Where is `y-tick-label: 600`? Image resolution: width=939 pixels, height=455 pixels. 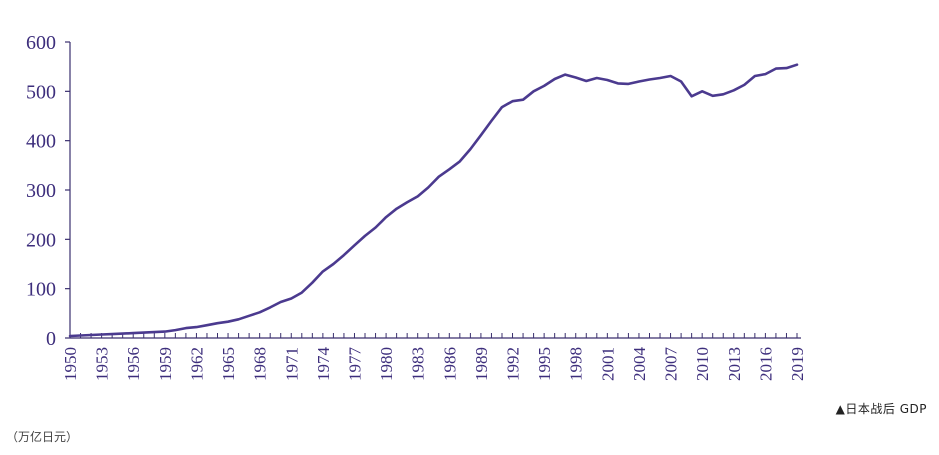 y-tick-label: 600 is located at coordinates (41, 43).